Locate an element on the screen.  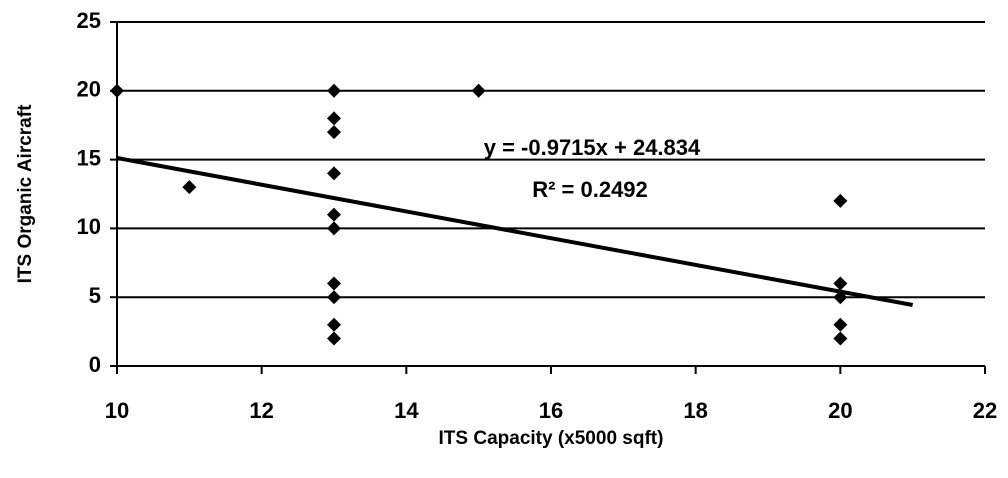
y-tick-label: 0 is located at coordinates (95, 364).